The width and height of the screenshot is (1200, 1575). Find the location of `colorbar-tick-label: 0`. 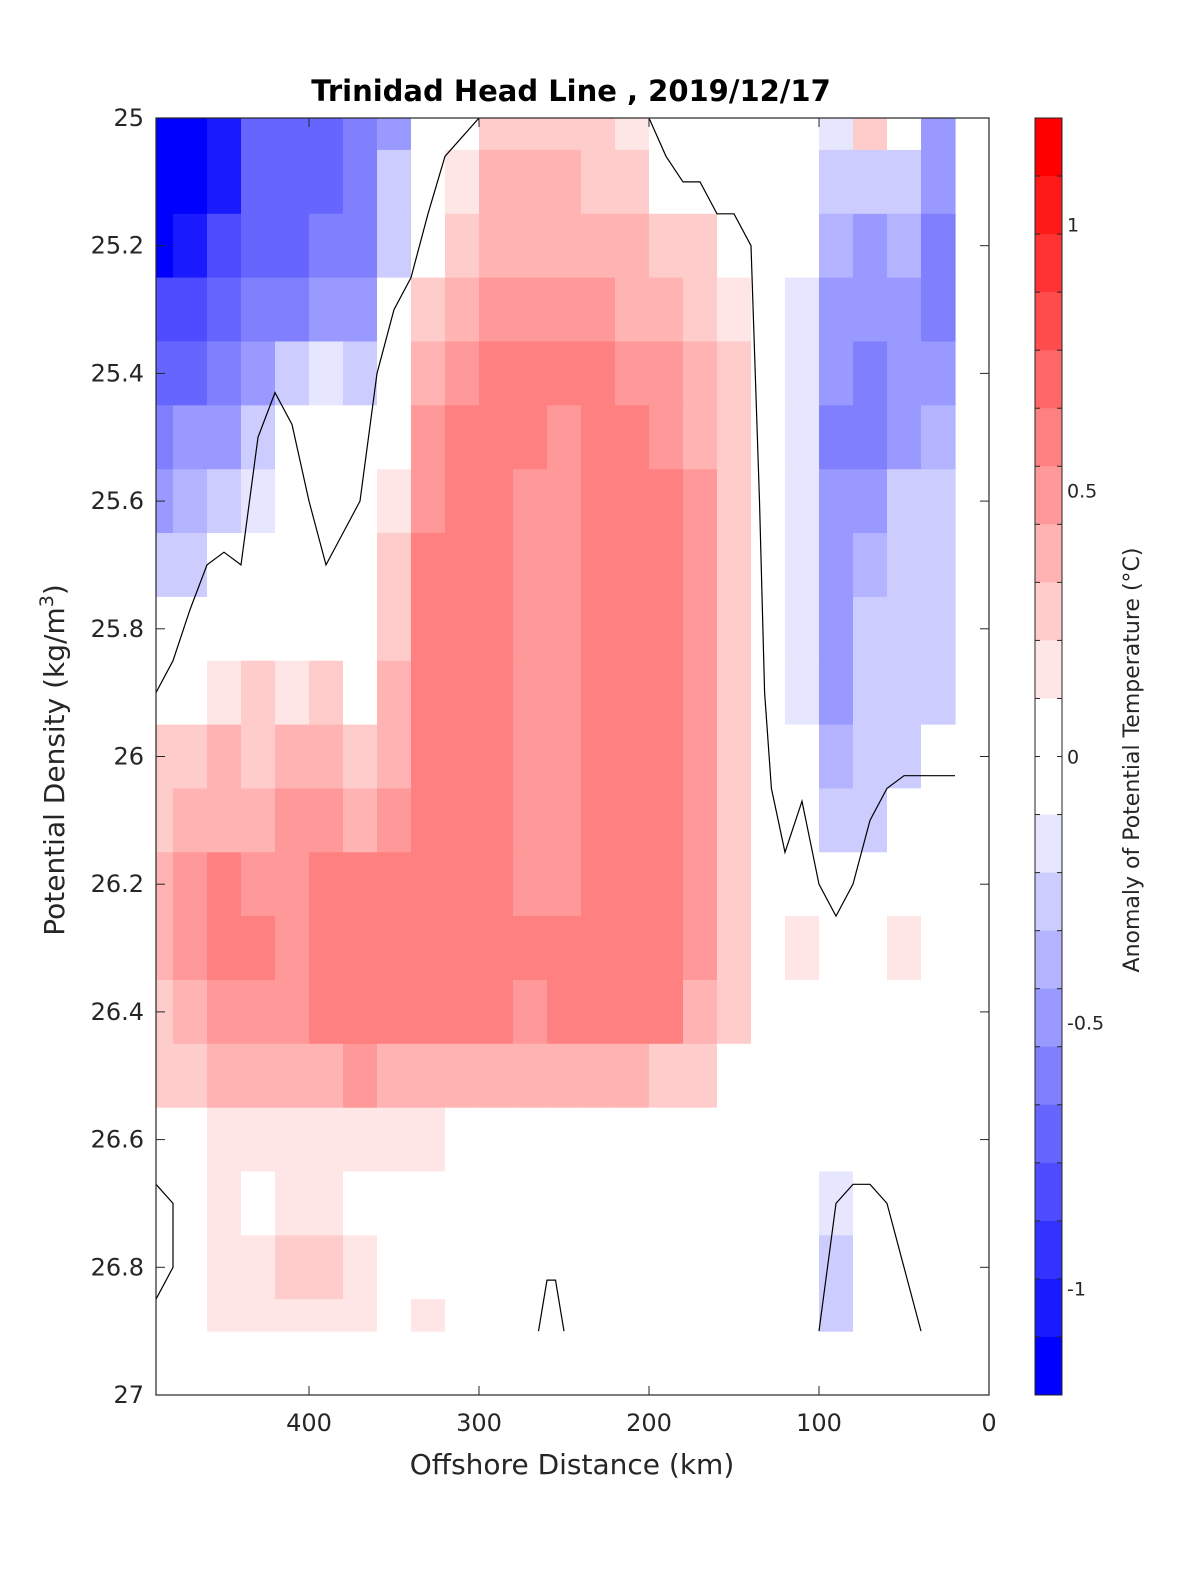

colorbar-tick-label: 0 is located at coordinates (1073, 758).